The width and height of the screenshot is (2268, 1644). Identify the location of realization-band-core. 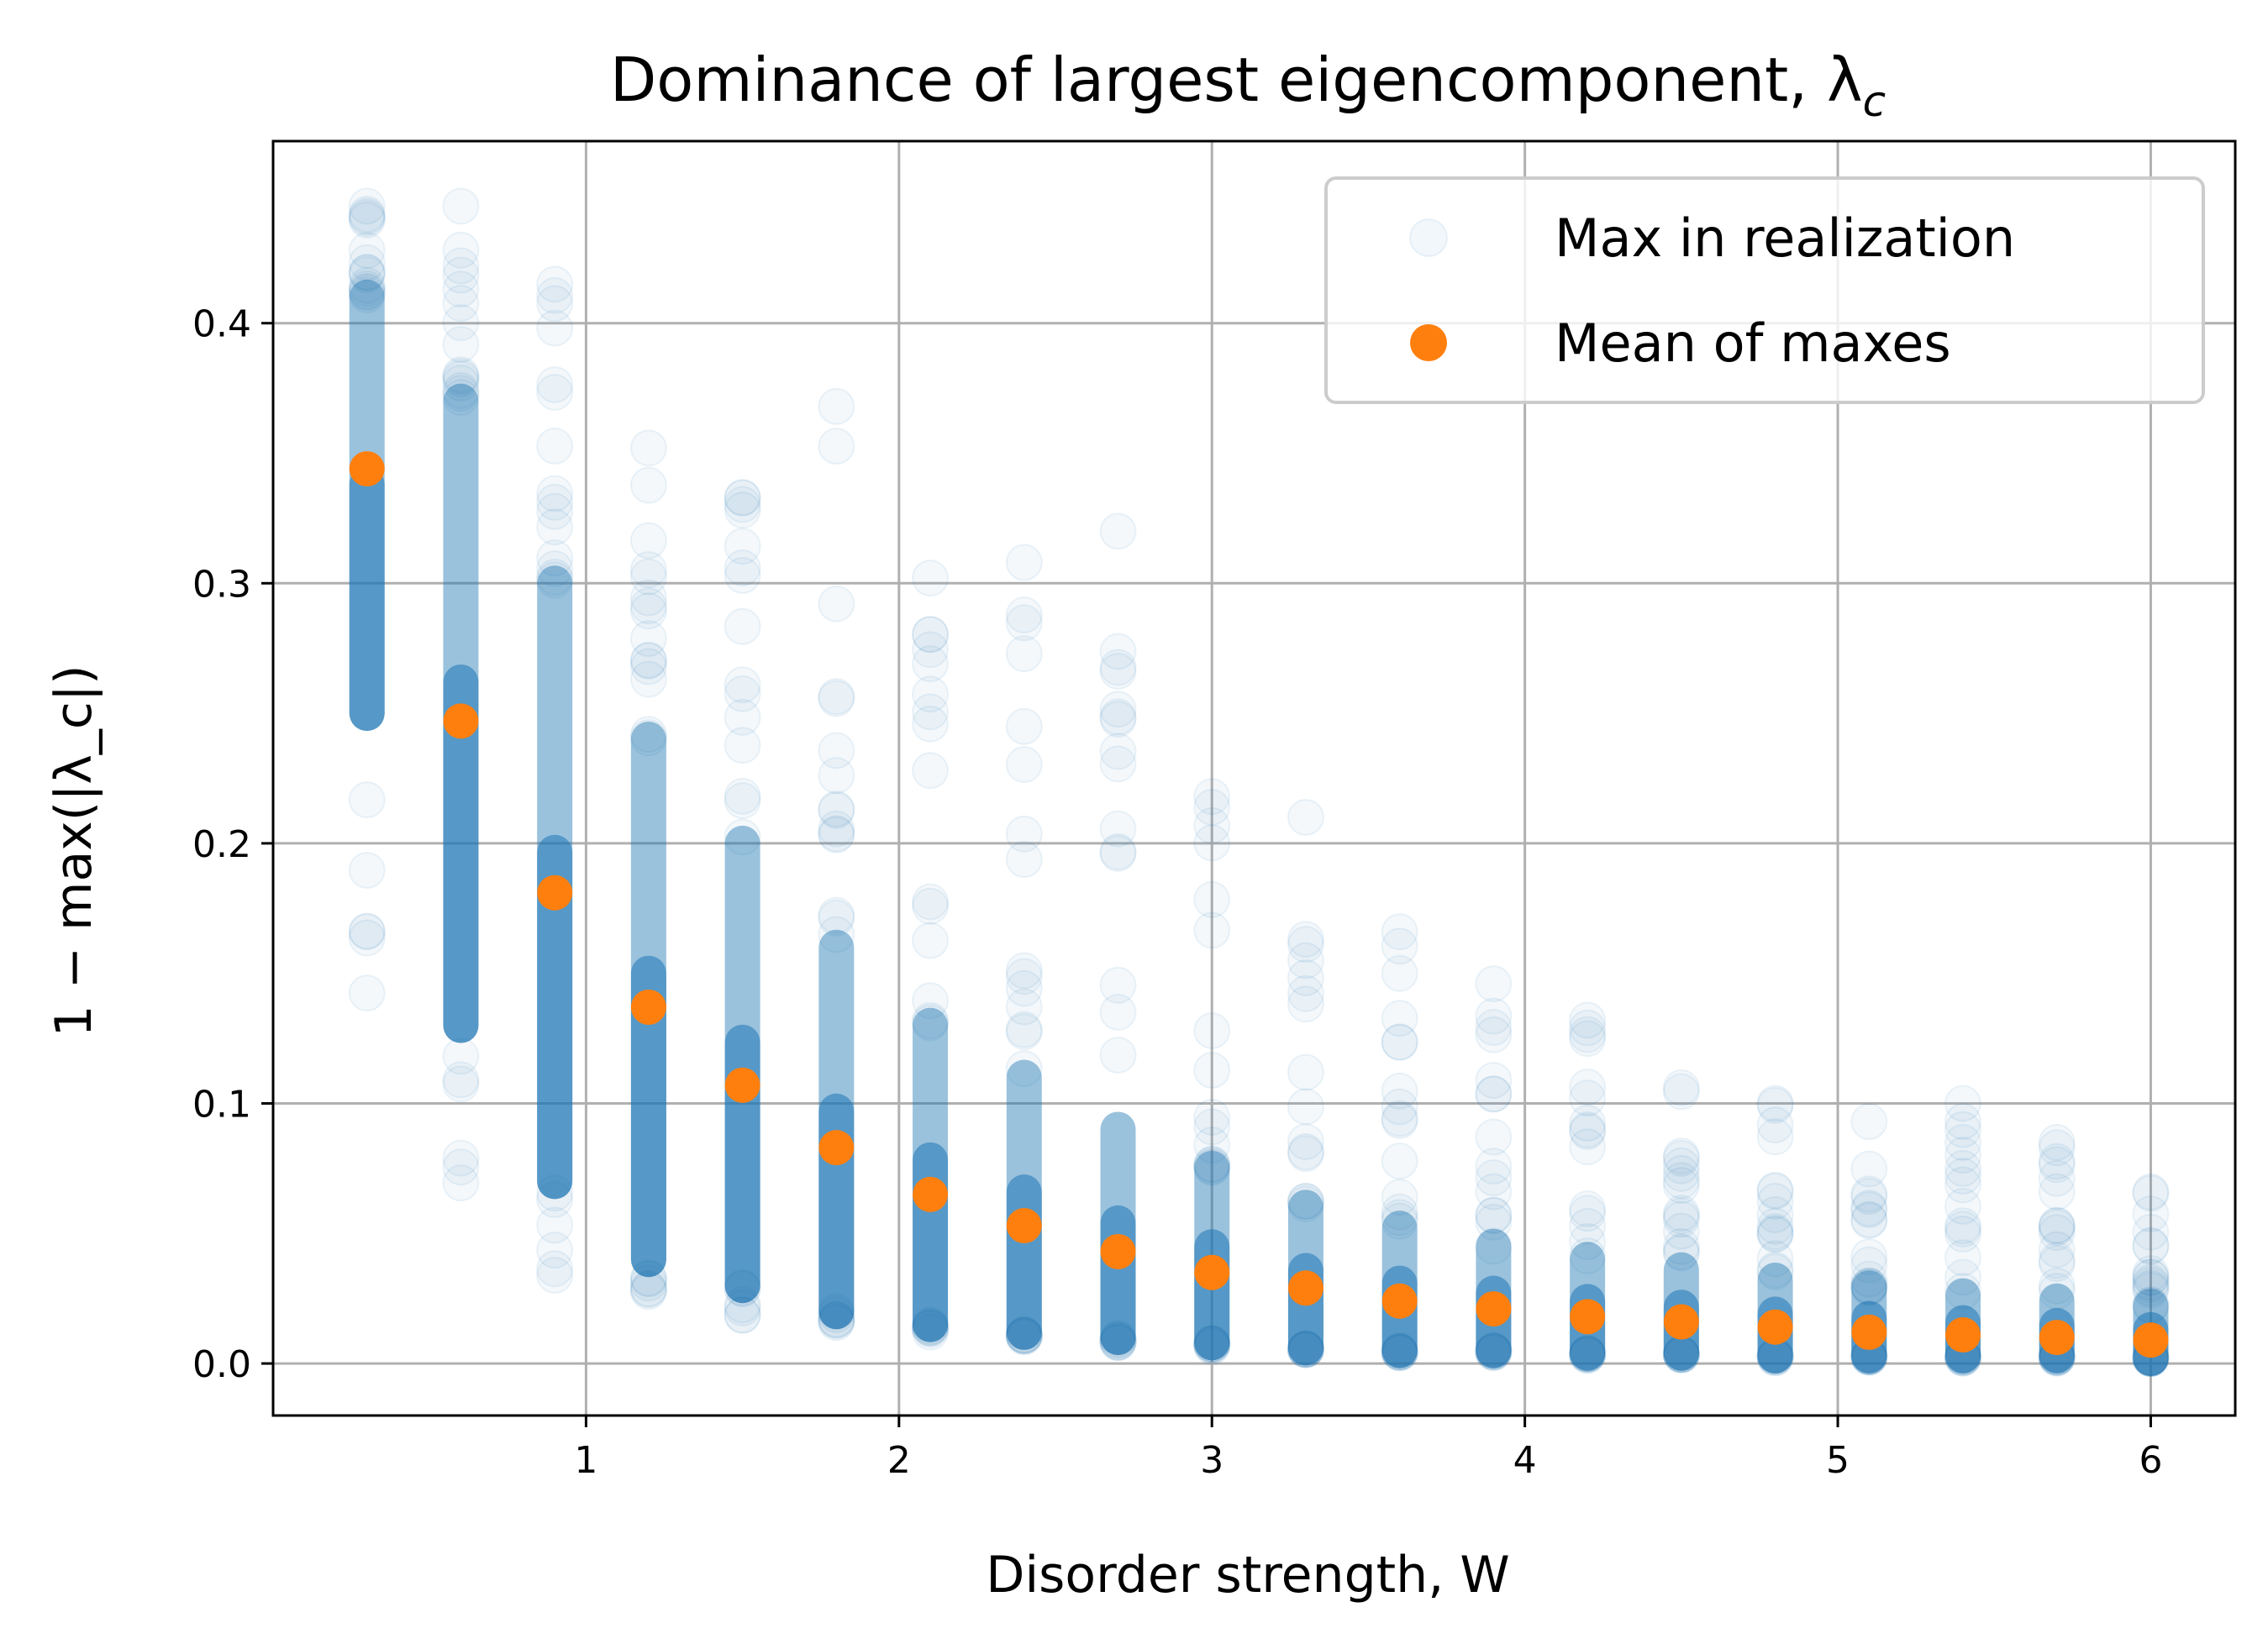
(461, 853).